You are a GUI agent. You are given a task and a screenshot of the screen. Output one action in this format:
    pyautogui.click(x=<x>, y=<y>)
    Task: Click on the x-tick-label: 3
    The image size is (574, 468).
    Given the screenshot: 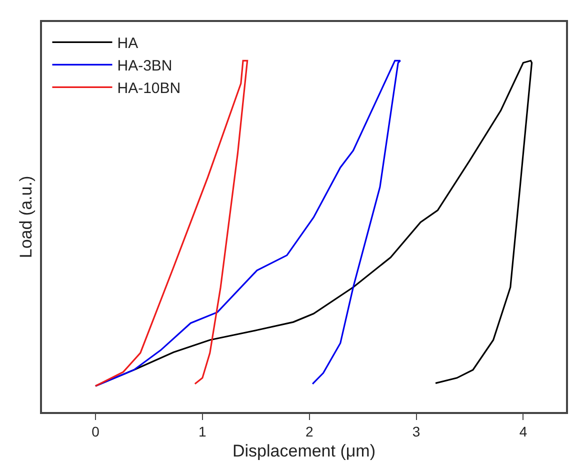 What is the action you would take?
    pyautogui.click(x=416, y=432)
    